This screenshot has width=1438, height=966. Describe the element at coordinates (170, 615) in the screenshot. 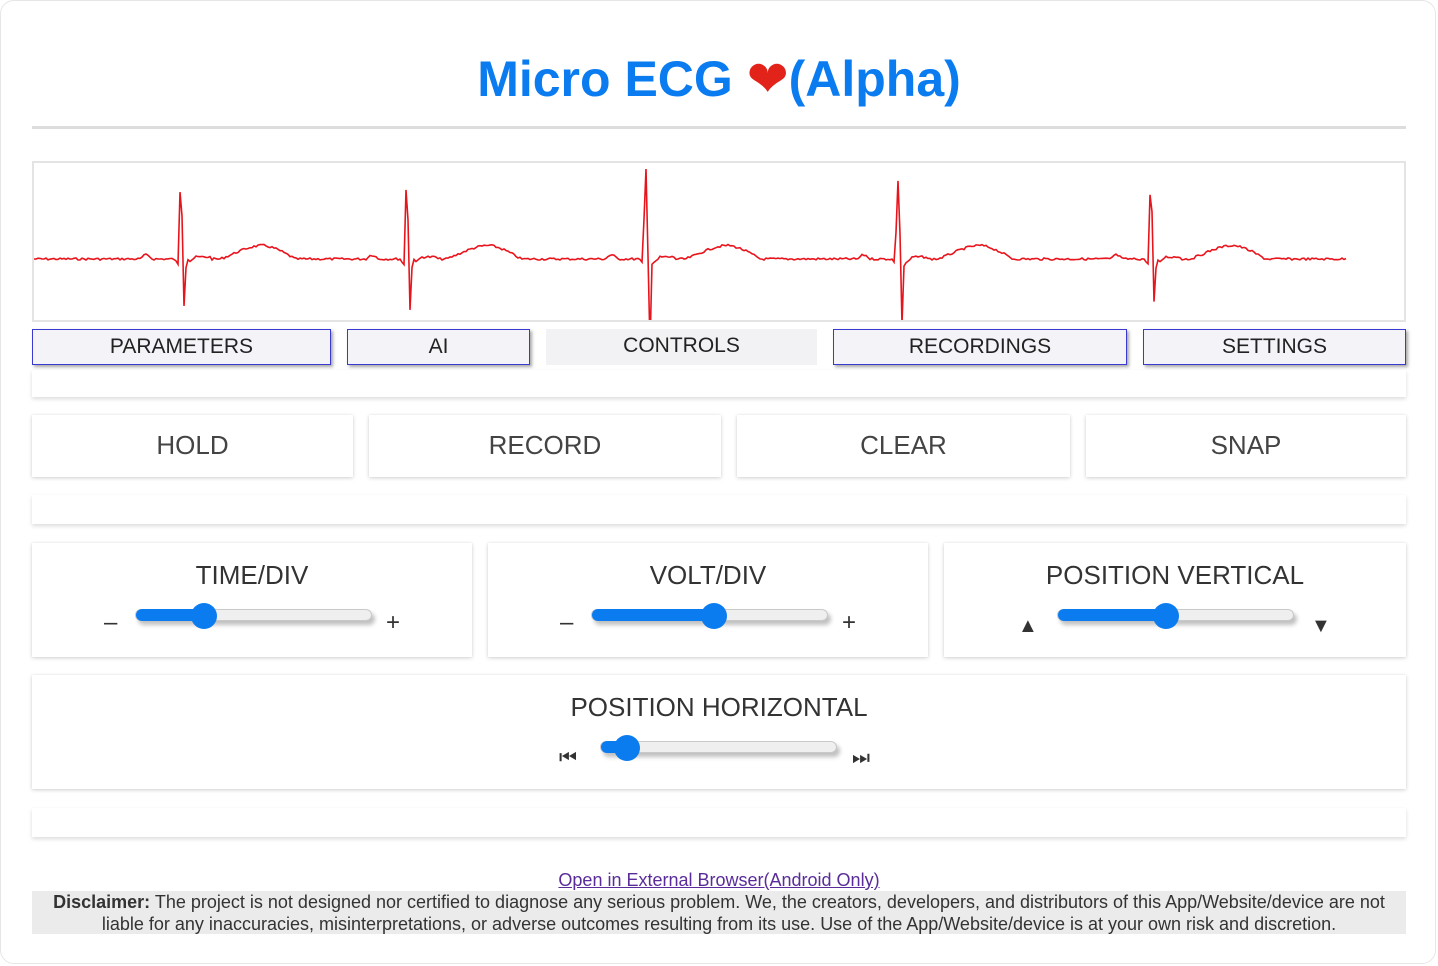

I see `time-div-fill` at that location.